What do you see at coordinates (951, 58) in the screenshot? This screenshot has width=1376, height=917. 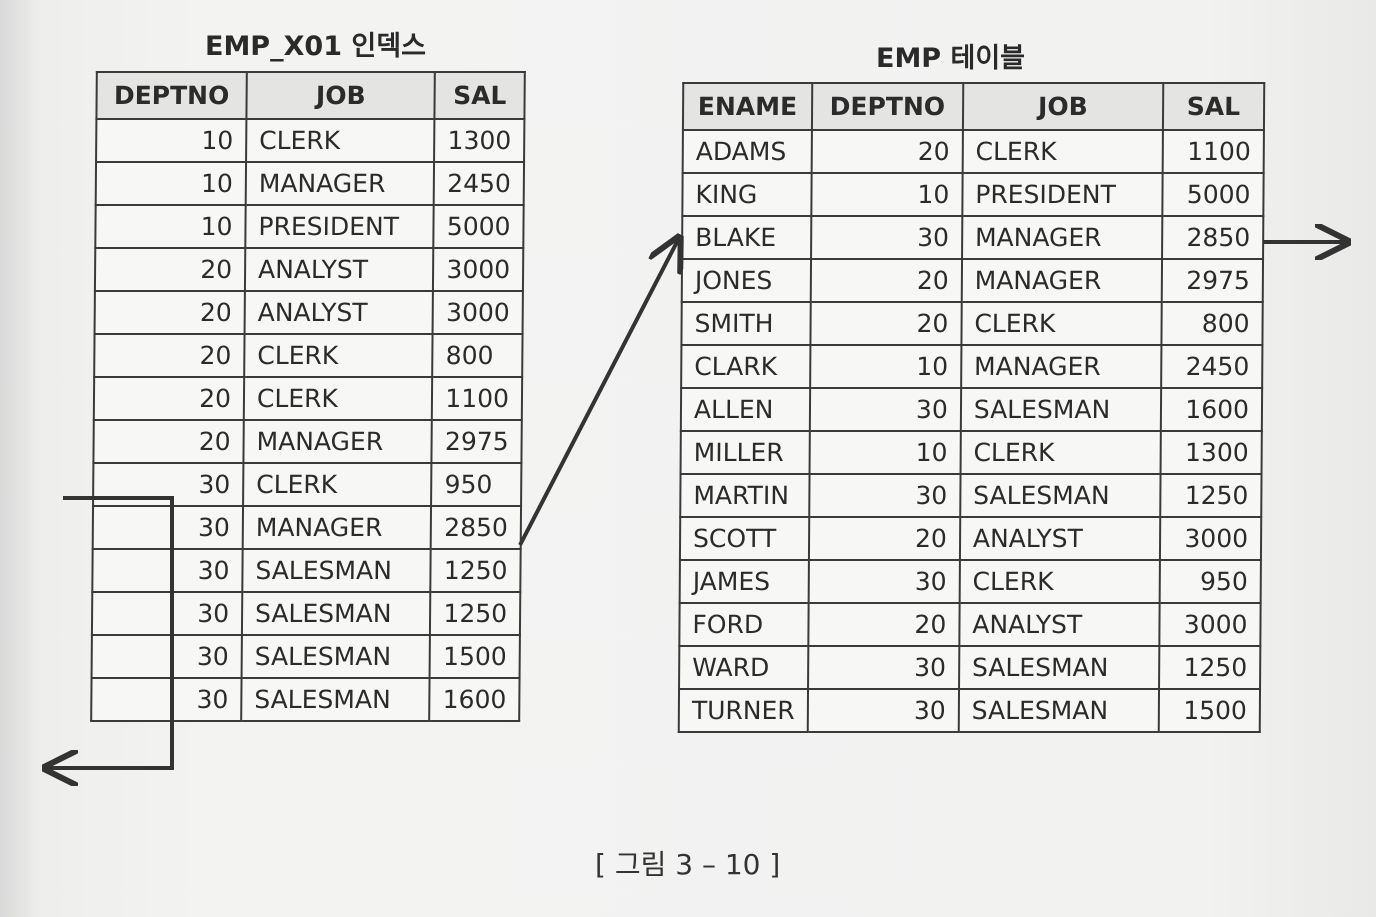 I see `emp-table-title: EMP 테이블` at bounding box center [951, 58].